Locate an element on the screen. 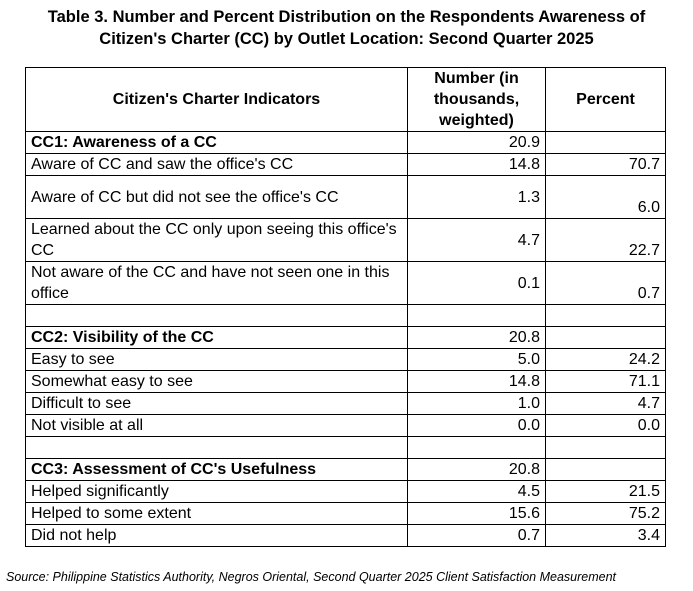  header-percent: Percent is located at coordinates (605, 99).